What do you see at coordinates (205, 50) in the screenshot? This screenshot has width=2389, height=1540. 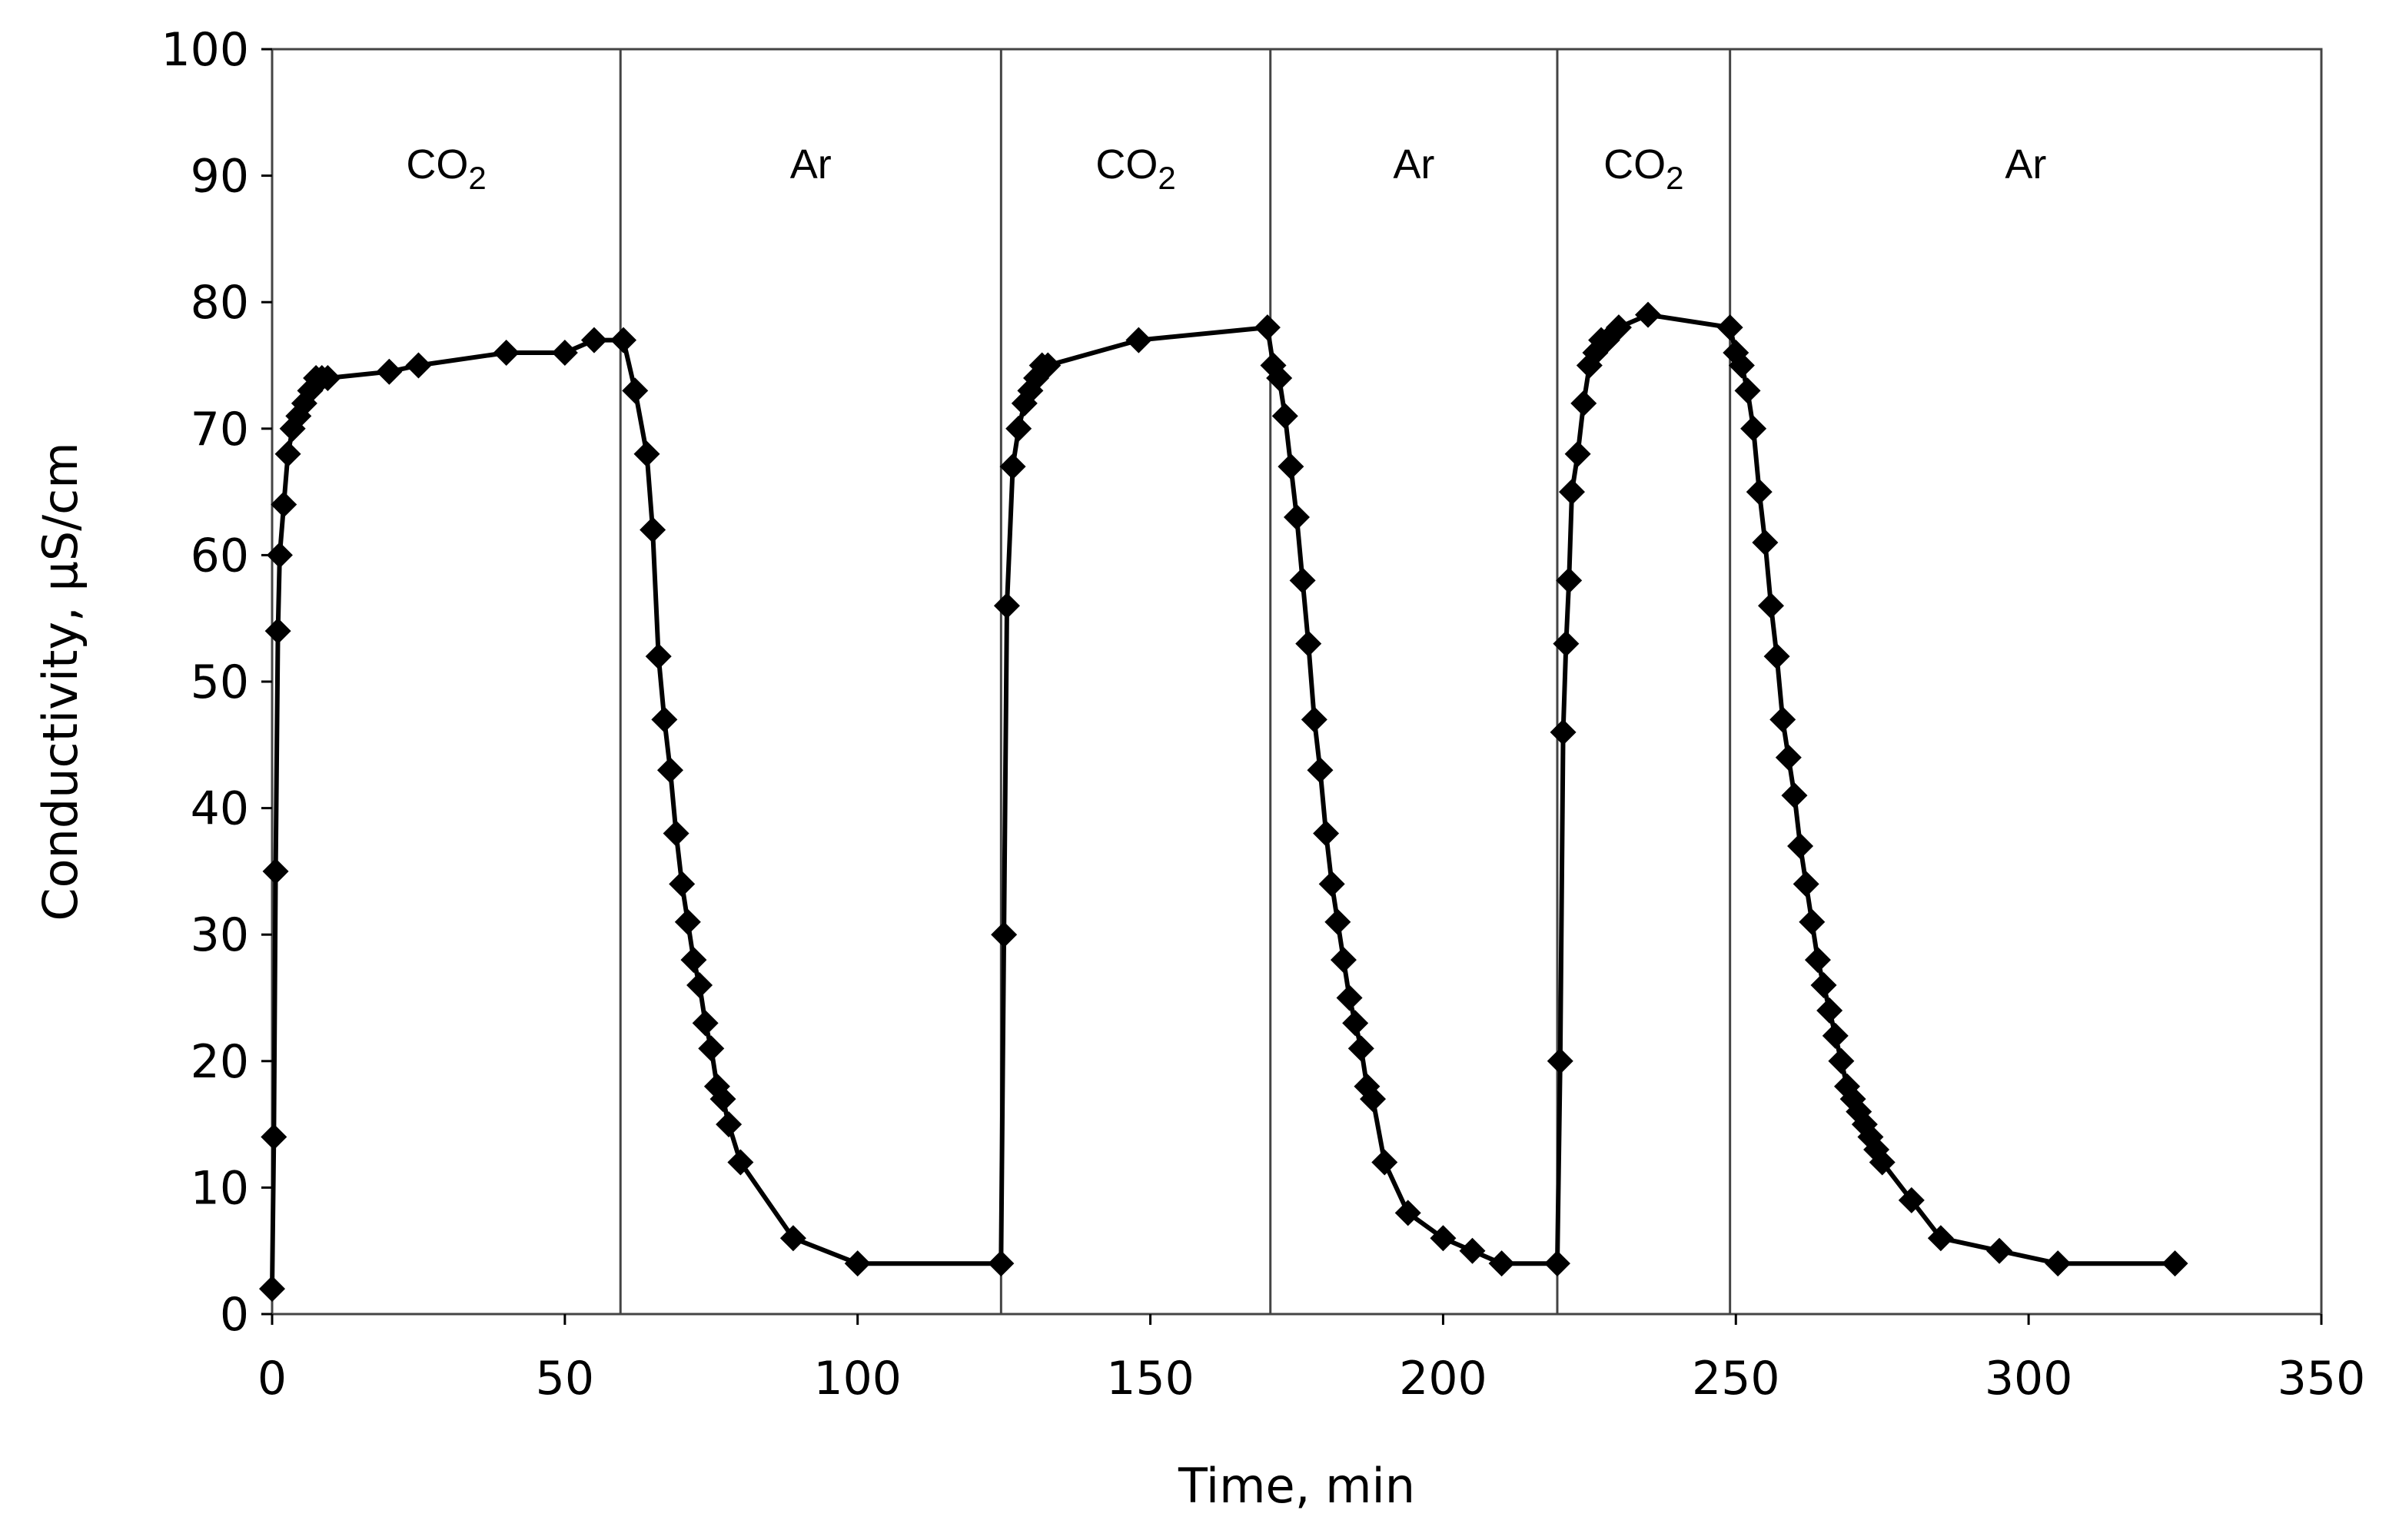 I see `y-tick-label: 100` at bounding box center [205, 50].